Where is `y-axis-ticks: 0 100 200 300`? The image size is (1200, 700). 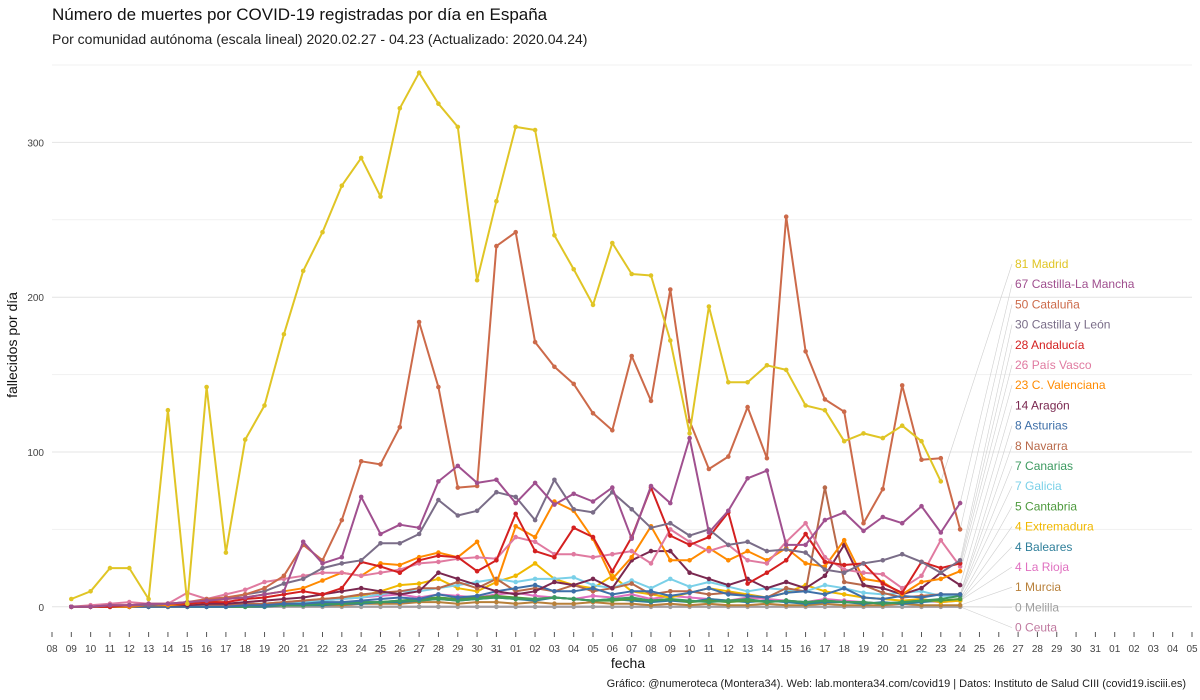 y-axis-ticks: 0 100 200 300 is located at coordinates (35, 375).